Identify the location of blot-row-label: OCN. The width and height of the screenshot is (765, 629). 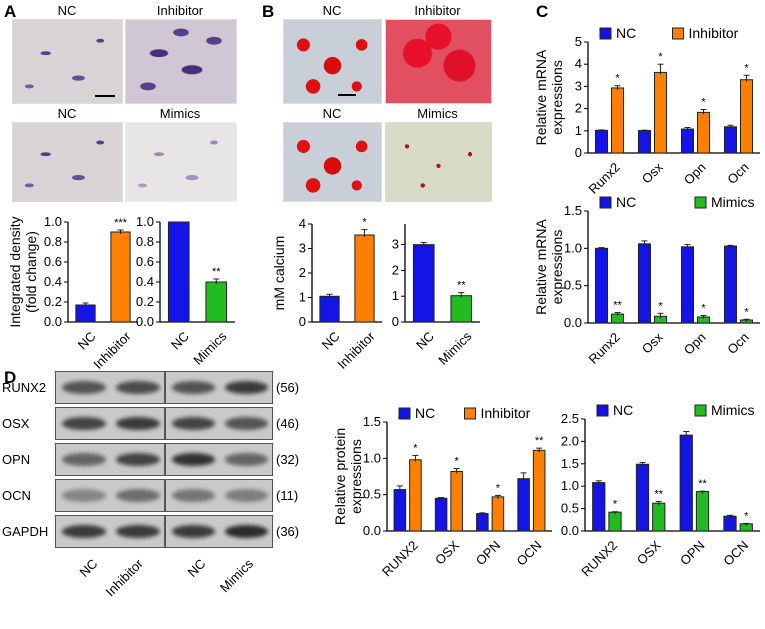
(16, 495).